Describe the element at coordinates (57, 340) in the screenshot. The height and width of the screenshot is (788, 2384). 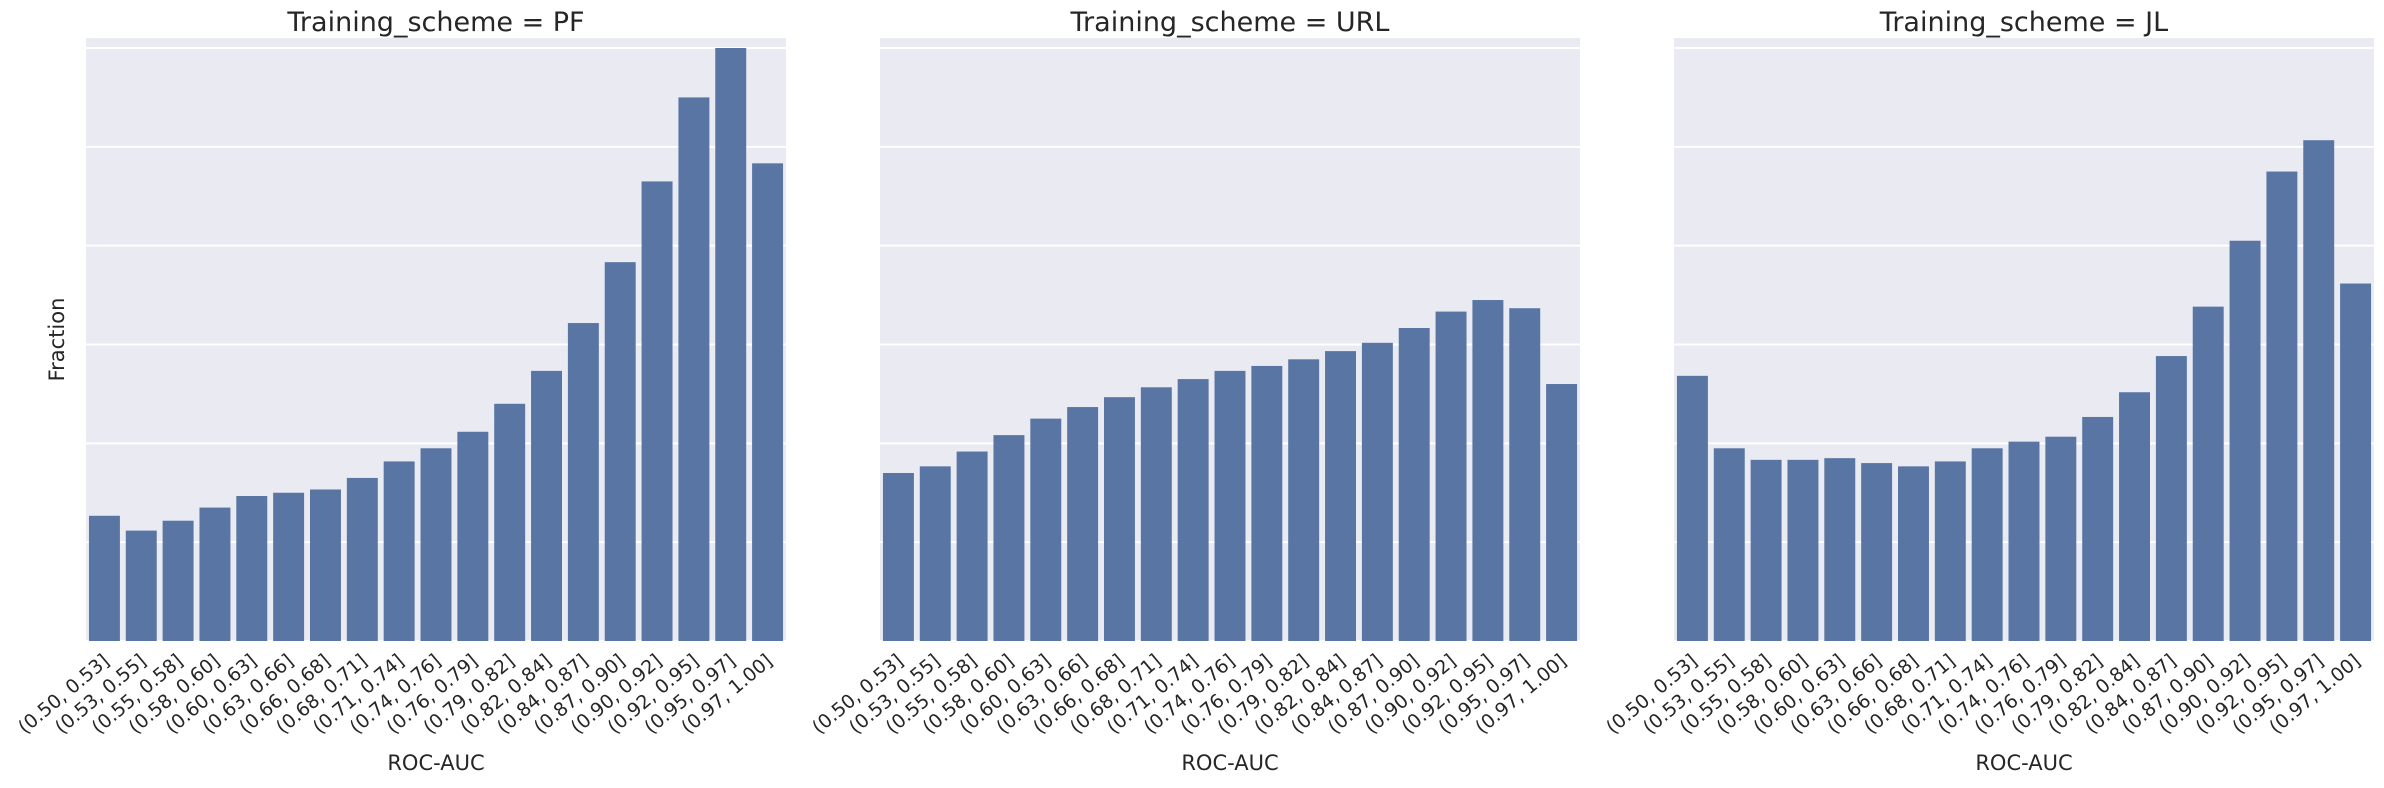
I see `y-axis-label: Fraction` at that location.